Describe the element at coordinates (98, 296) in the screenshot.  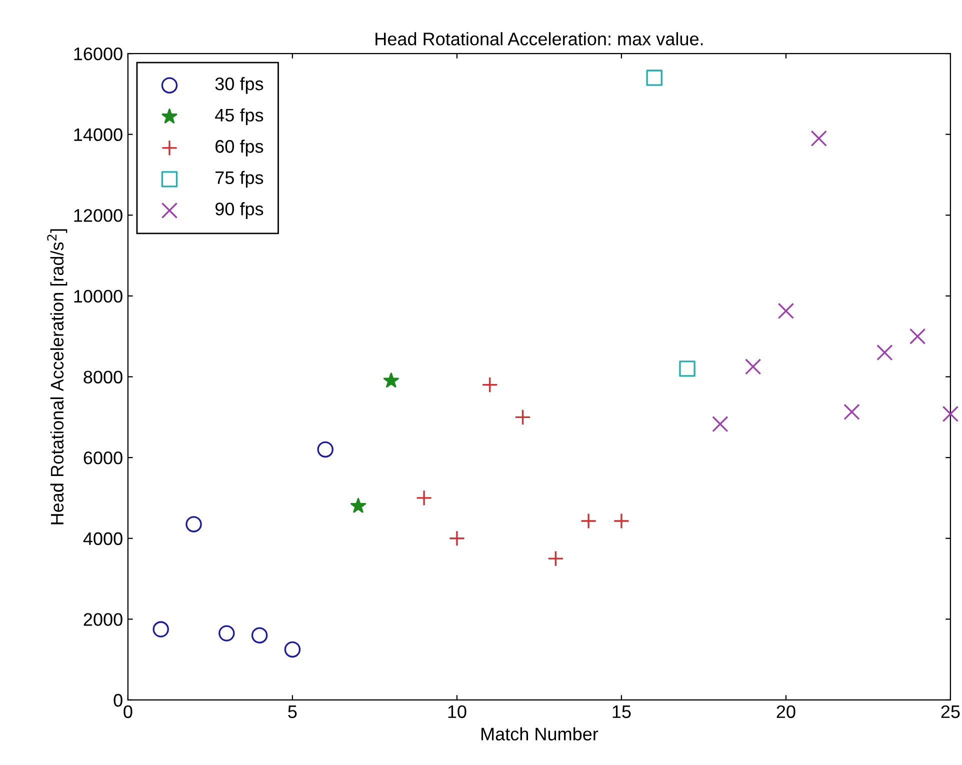
I see `y-tick-label: 10000` at that location.